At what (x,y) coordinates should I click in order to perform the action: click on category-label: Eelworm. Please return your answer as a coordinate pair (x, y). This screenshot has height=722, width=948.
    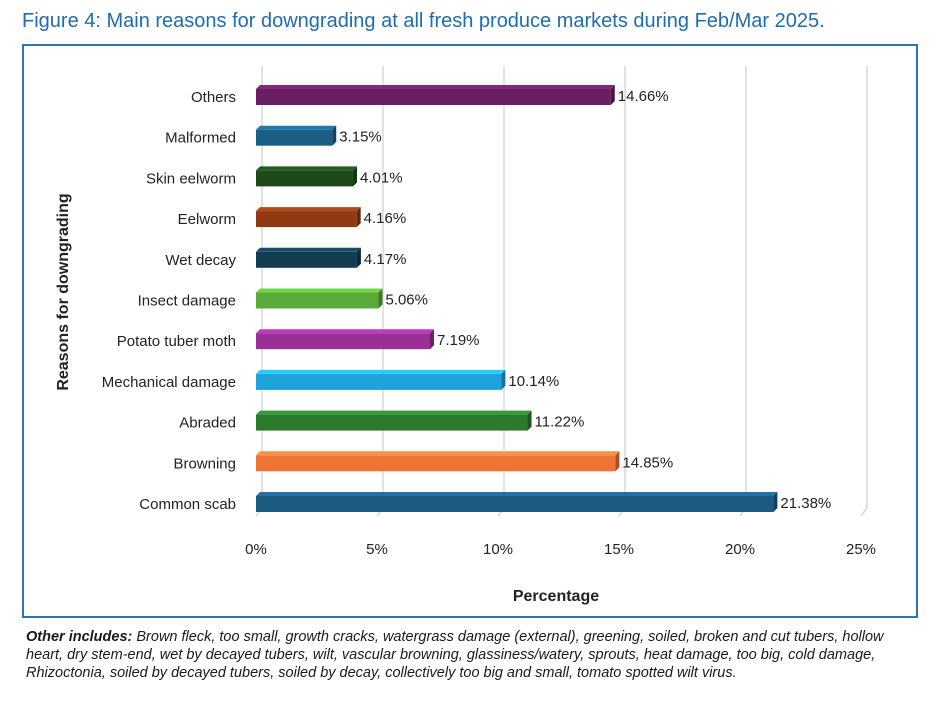
    Looking at the image, I should click on (207, 219).